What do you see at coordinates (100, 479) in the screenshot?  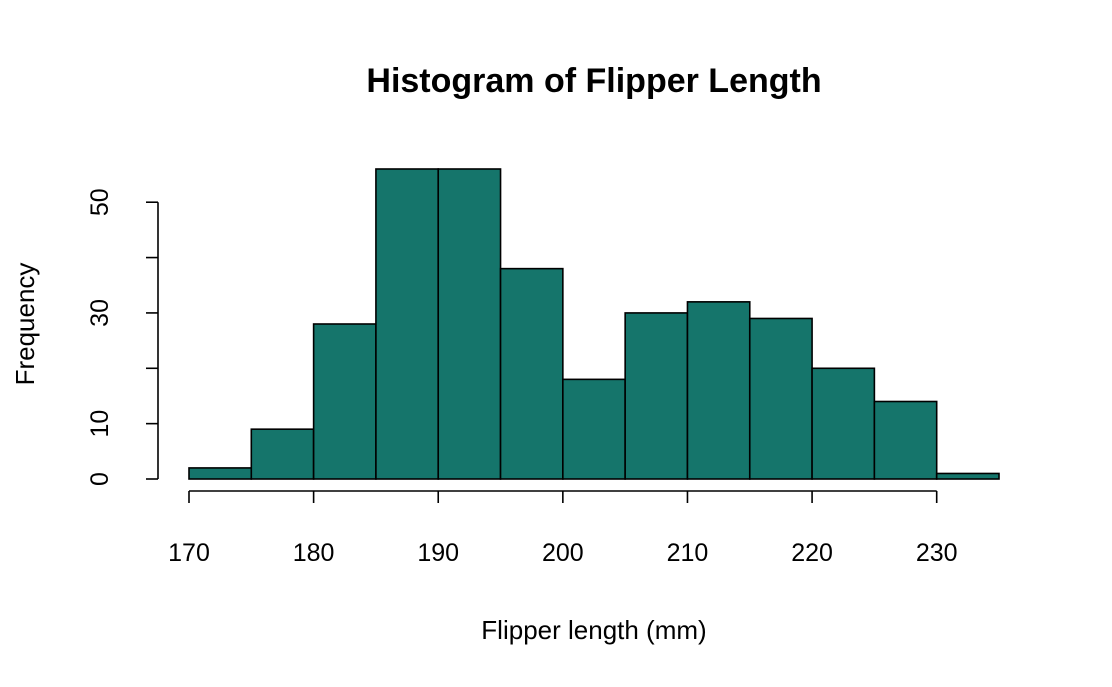 I see `y-tick-label: 0` at bounding box center [100, 479].